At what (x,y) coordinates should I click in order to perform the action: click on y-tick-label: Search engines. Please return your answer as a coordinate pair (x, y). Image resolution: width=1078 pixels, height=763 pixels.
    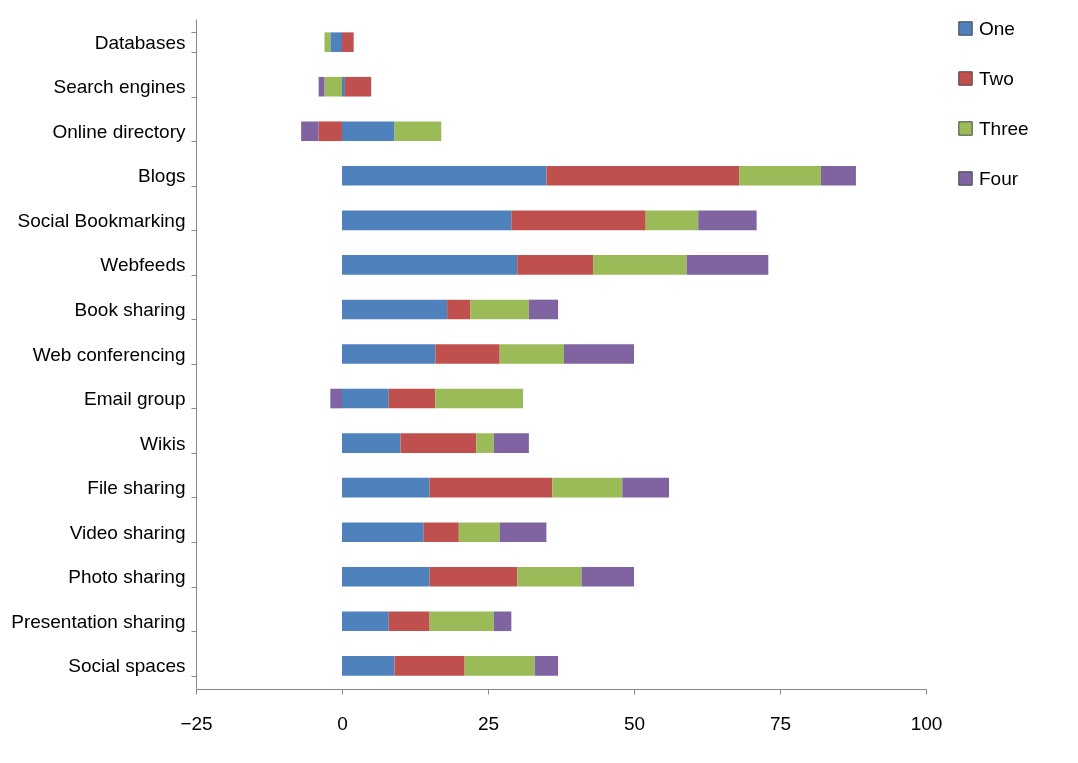
    Looking at the image, I should click on (119, 87).